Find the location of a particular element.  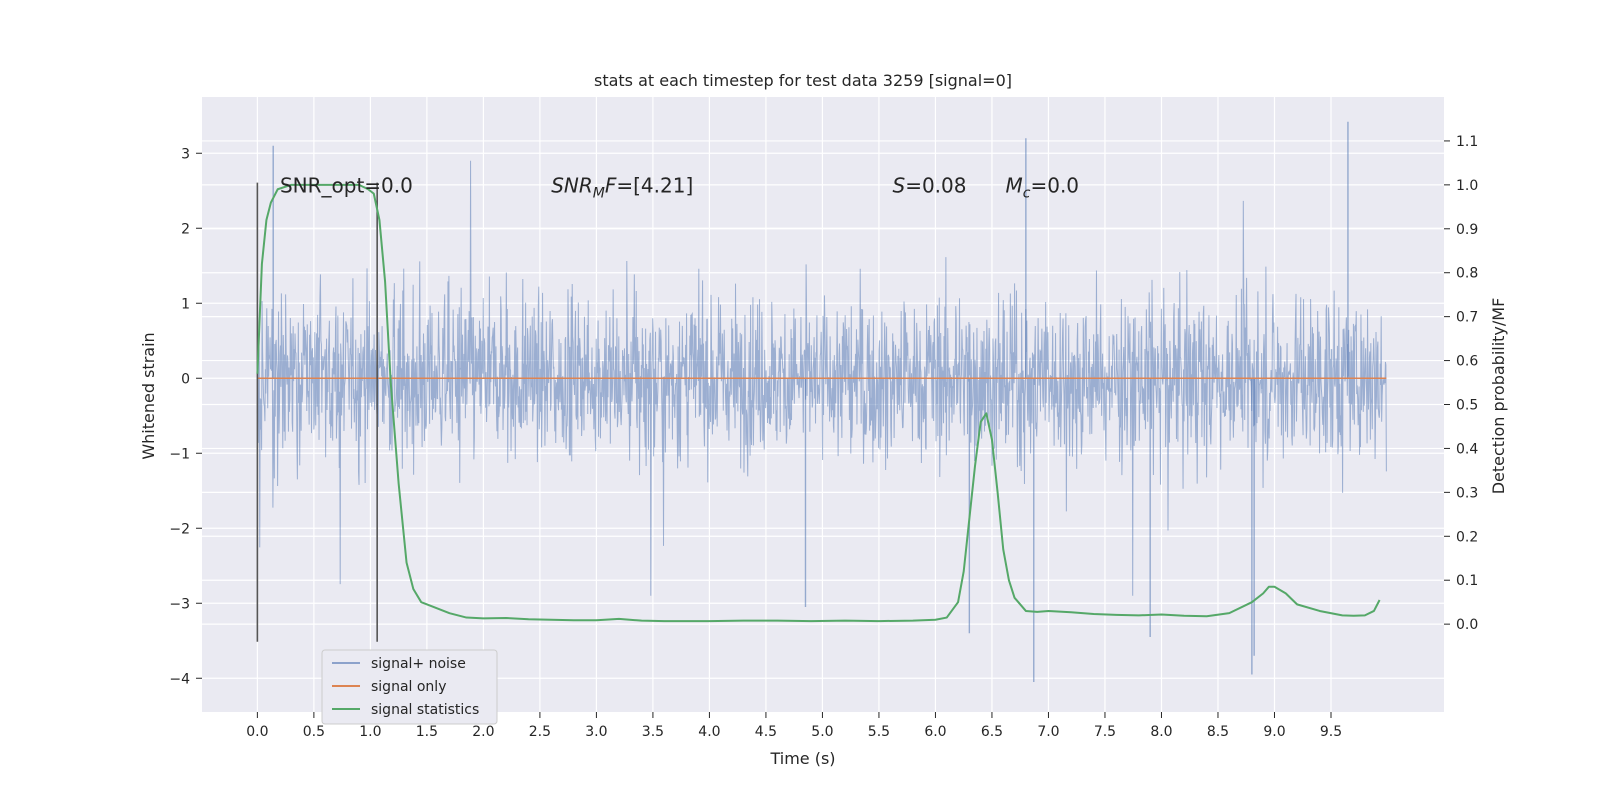

x-tick-label: 0.0 is located at coordinates (257, 732).